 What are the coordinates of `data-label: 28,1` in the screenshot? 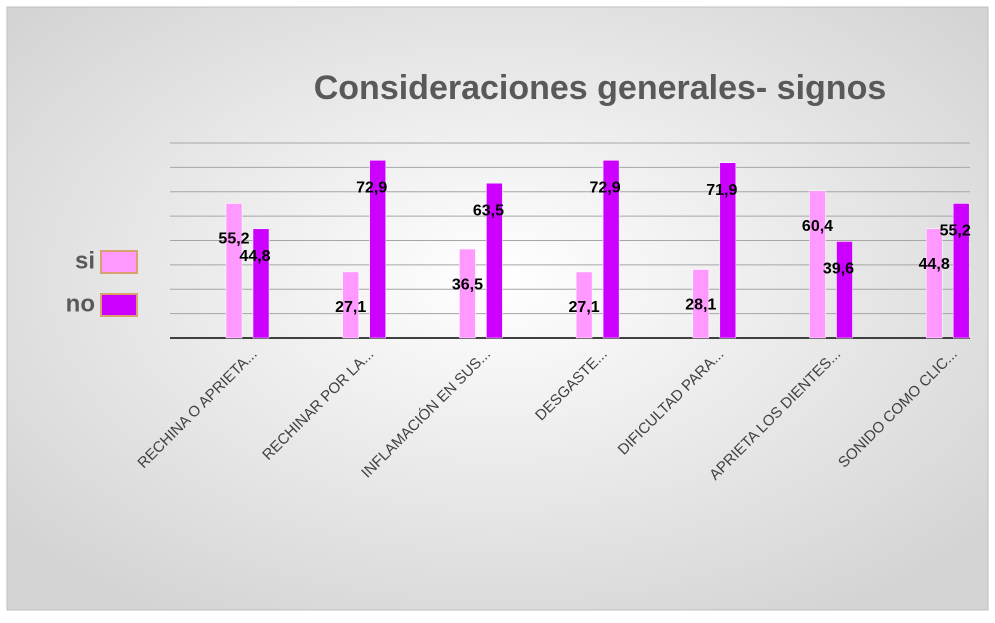 It's located at (700, 305).